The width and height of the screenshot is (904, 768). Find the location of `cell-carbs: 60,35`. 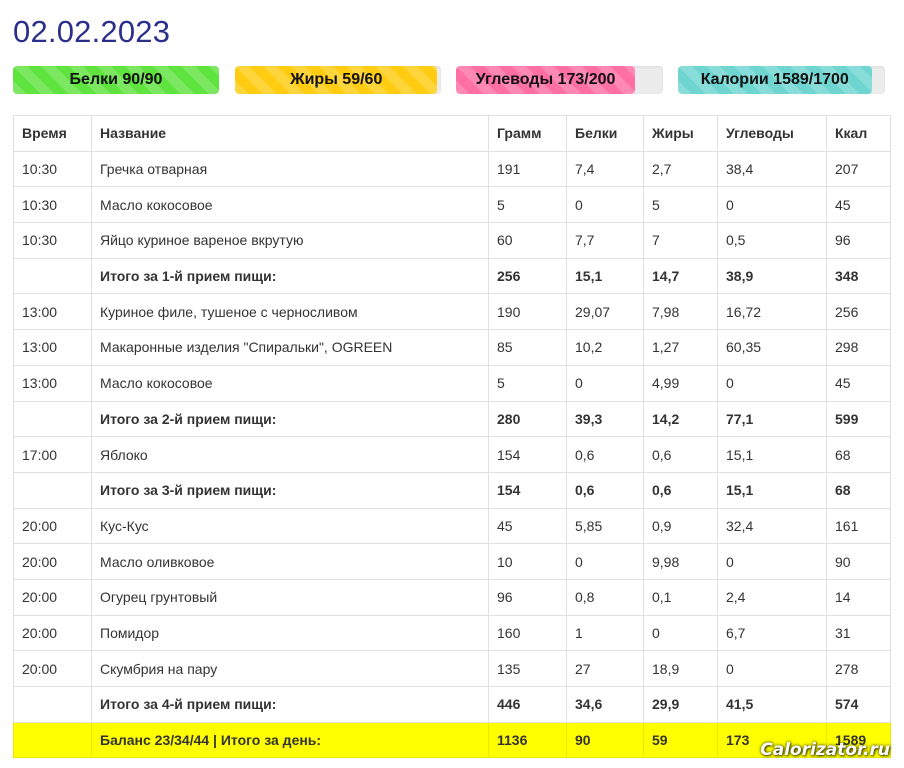

cell-carbs: 60,35 is located at coordinates (772, 347).